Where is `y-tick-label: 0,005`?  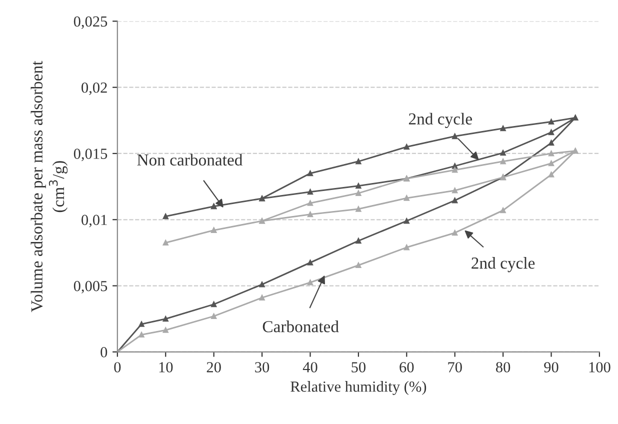 y-tick-label: 0,005 is located at coordinates (91, 287).